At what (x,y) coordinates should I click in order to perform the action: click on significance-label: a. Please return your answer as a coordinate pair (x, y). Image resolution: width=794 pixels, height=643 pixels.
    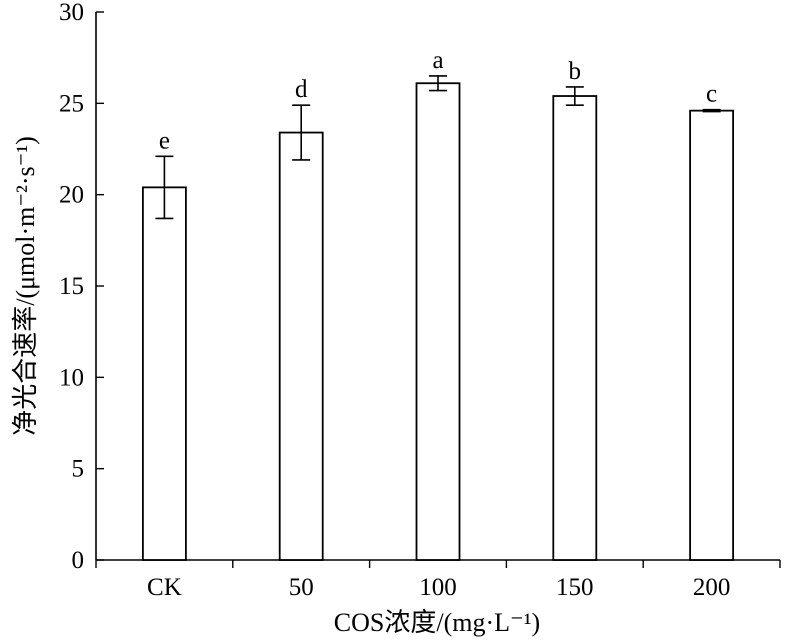
    Looking at the image, I should click on (437, 60).